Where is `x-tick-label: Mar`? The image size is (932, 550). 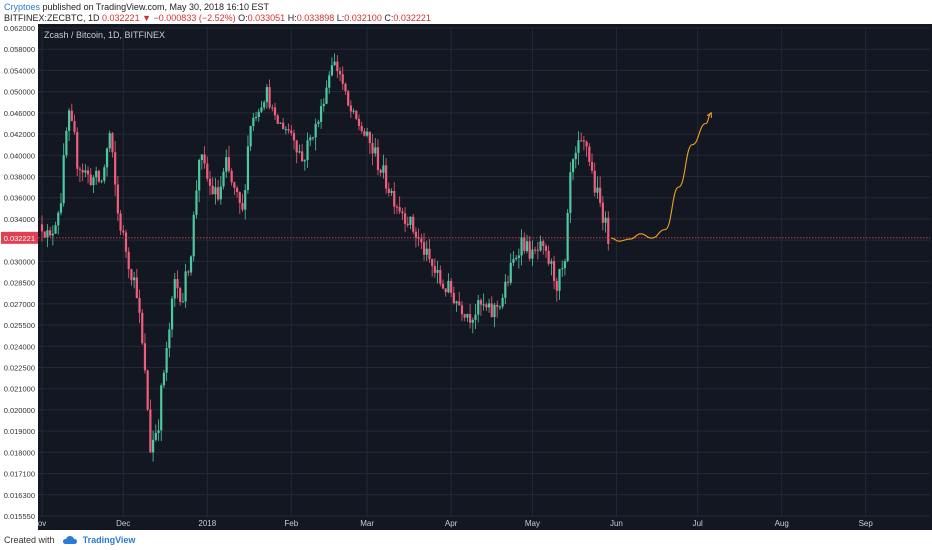
x-tick-label: Mar is located at coordinates (367, 523).